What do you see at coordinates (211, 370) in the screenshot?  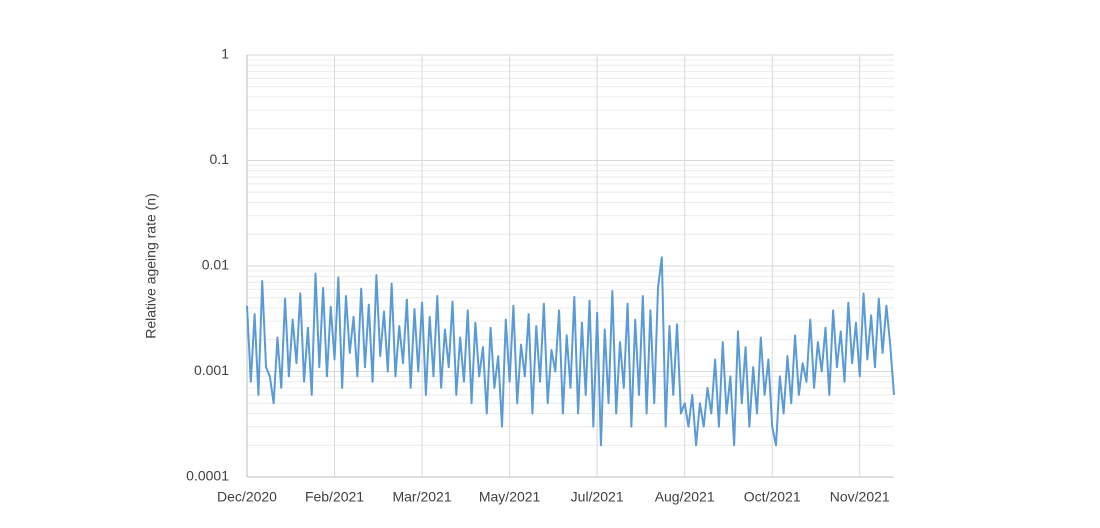 I see `y-tick-label: 0.001` at bounding box center [211, 370].